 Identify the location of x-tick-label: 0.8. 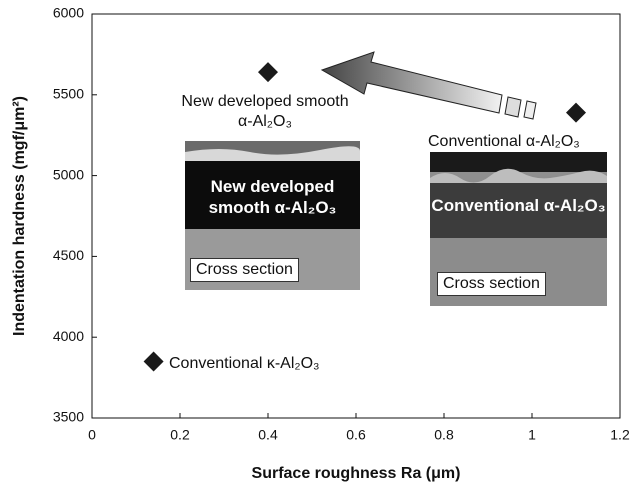
(444, 435).